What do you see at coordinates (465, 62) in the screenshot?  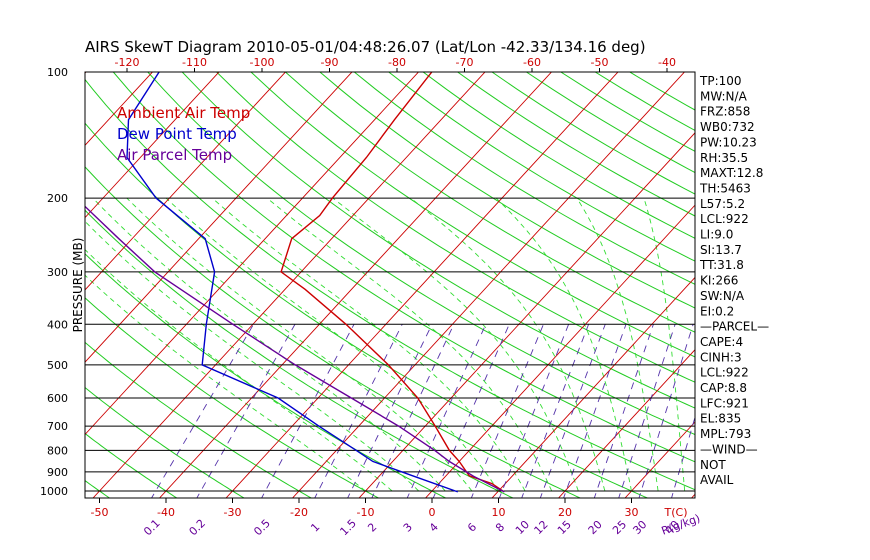 I see `top-temp-label: -70` at bounding box center [465, 62].